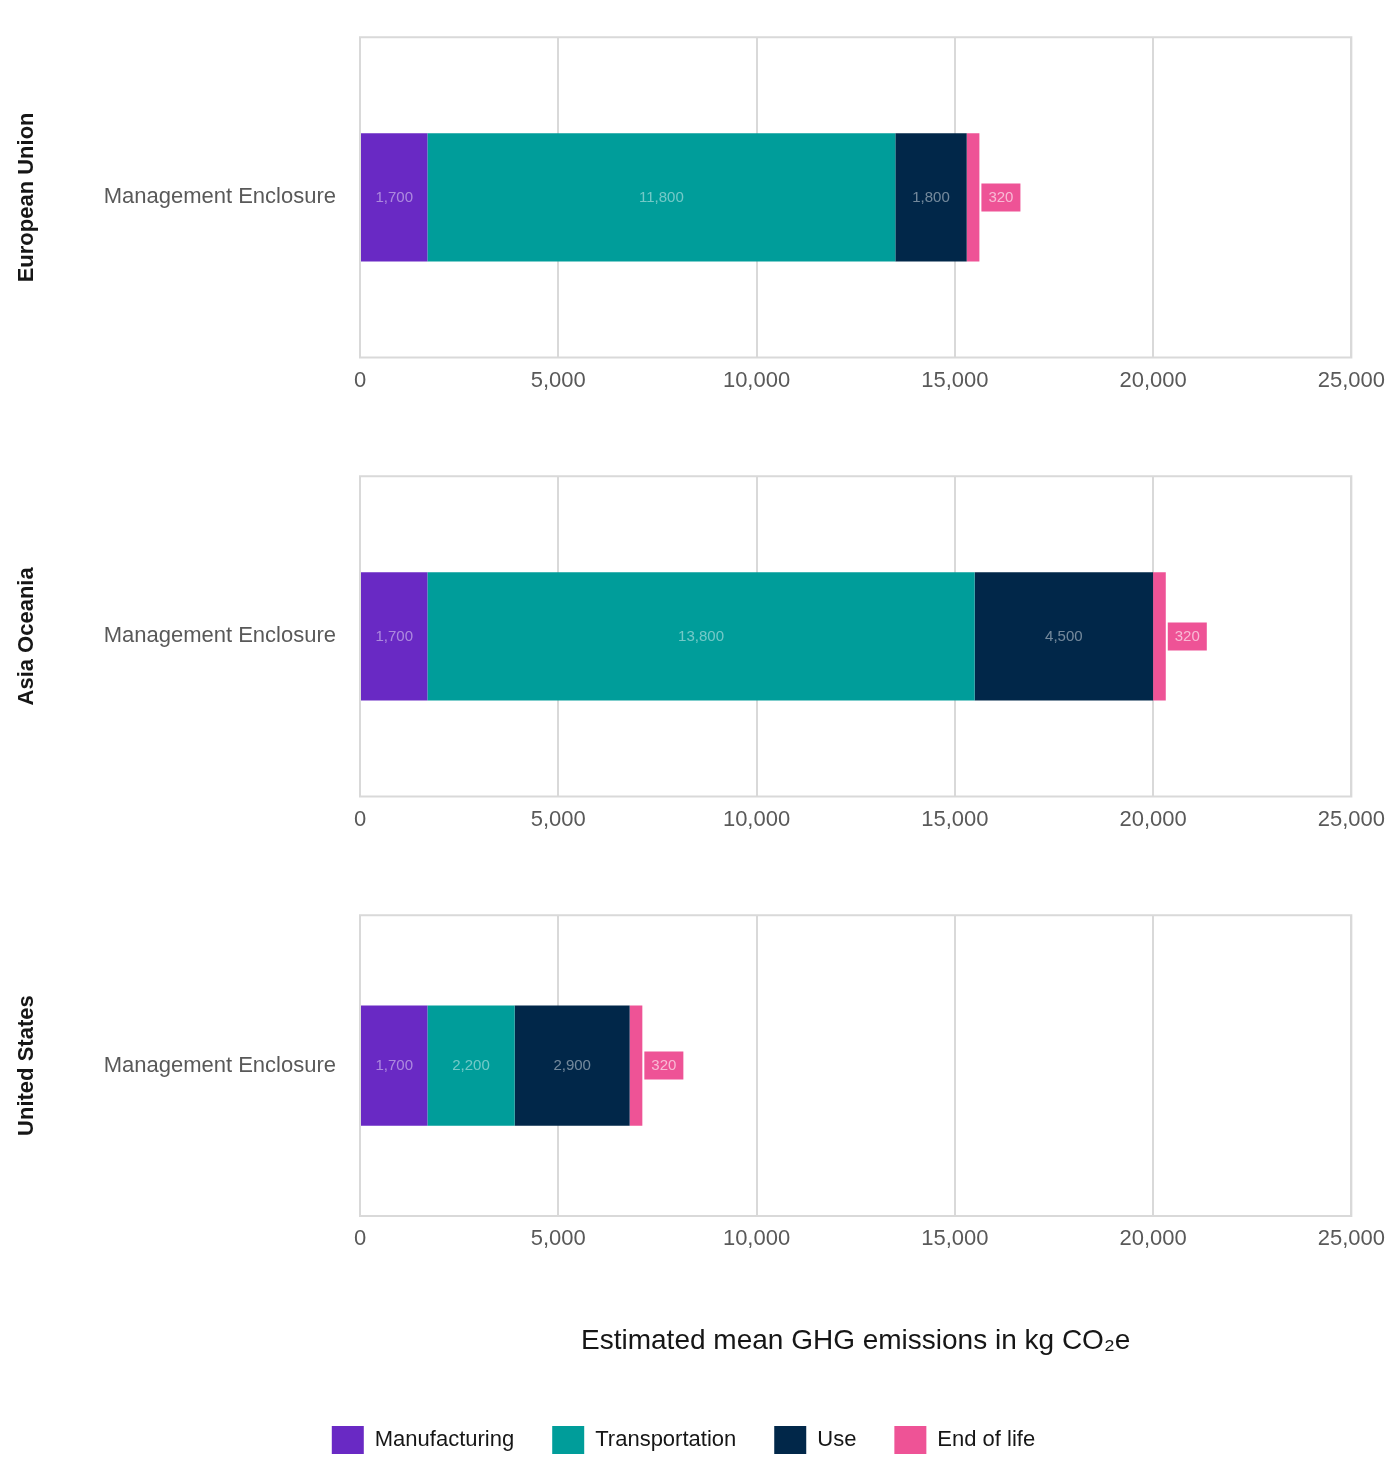  What do you see at coordinates (666, 1439) in the screenshot?
I see `legend-label: Transportation` at bounding box center [666, 1439].